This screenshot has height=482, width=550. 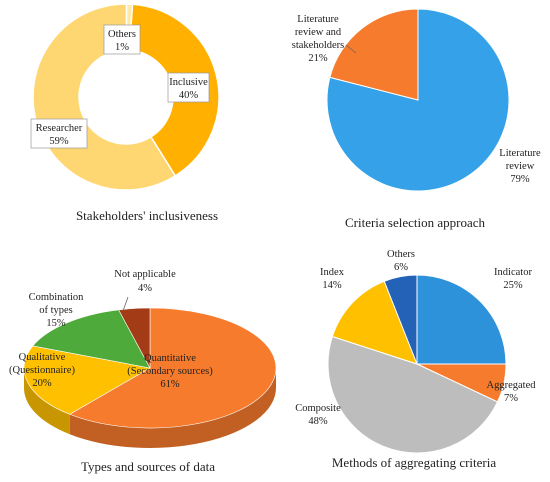 What do you see at coordinates (401, 267) in the screenshot?
I see `slice-value-others: 6%` at bounding box center [401, 267].